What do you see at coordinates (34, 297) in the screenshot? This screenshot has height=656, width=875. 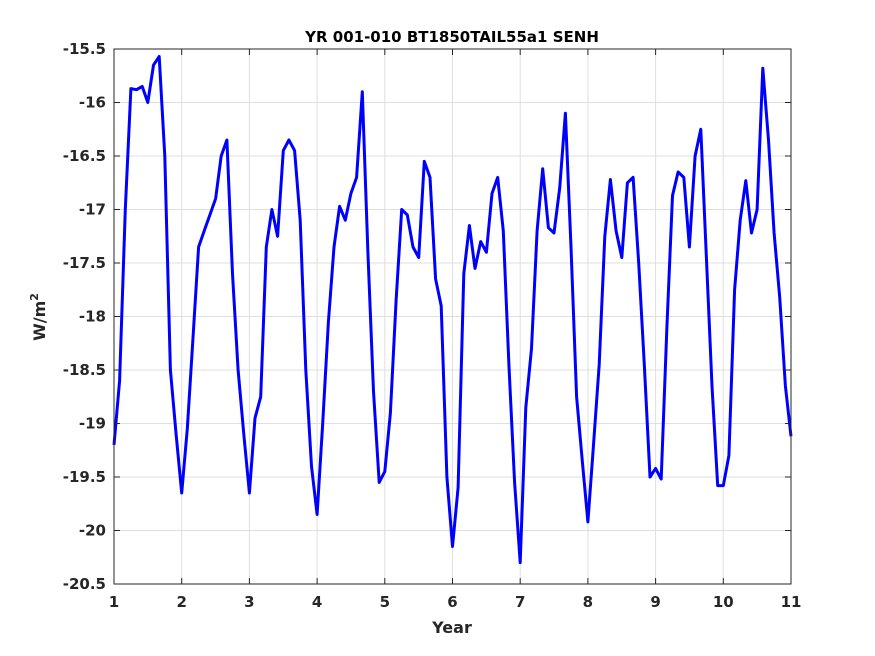 I see `y-axis-label-superscript: 2` at bounding box center [34, 297].